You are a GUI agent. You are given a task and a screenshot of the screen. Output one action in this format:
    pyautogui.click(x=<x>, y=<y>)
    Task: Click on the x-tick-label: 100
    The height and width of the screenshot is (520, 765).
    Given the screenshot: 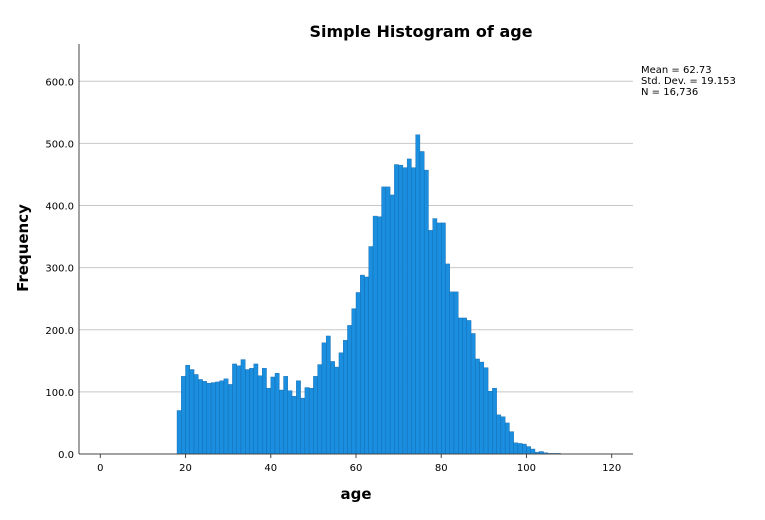 What is the action you would take?
    pyautogui.click(x=526, y=468)
    